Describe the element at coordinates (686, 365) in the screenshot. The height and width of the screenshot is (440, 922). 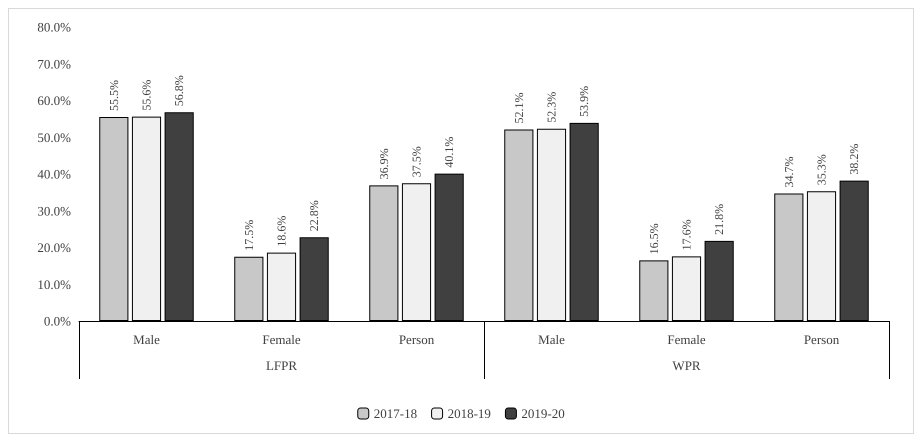
I see `text: WPR` at that location.